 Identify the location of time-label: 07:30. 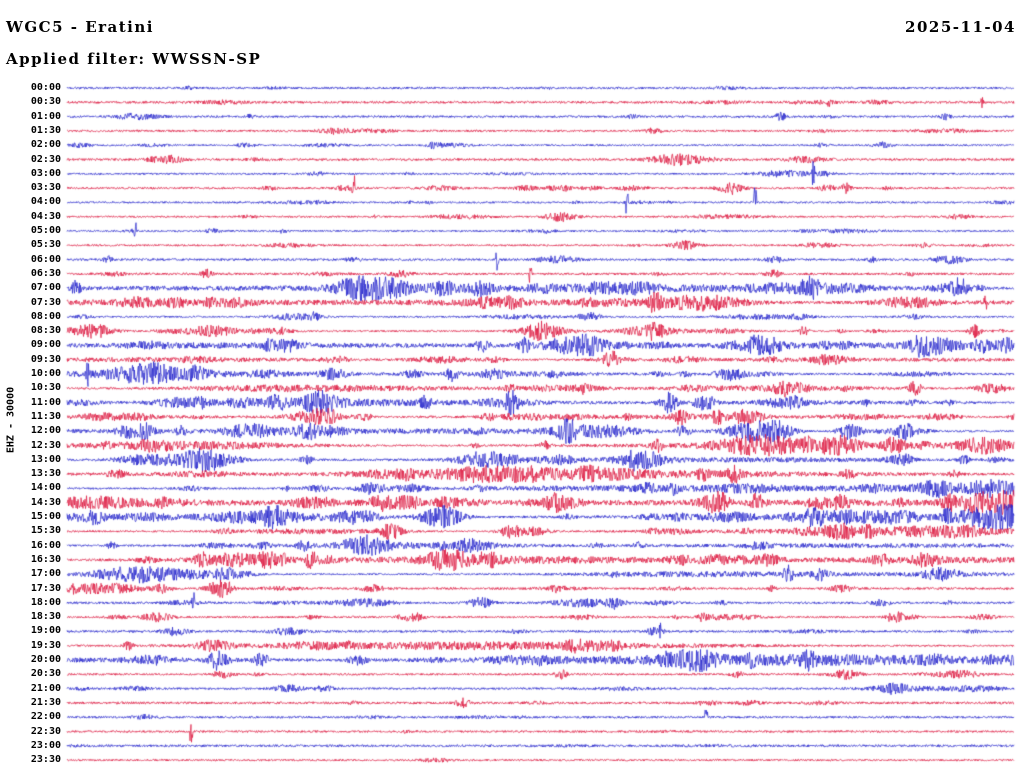
(45, 302).